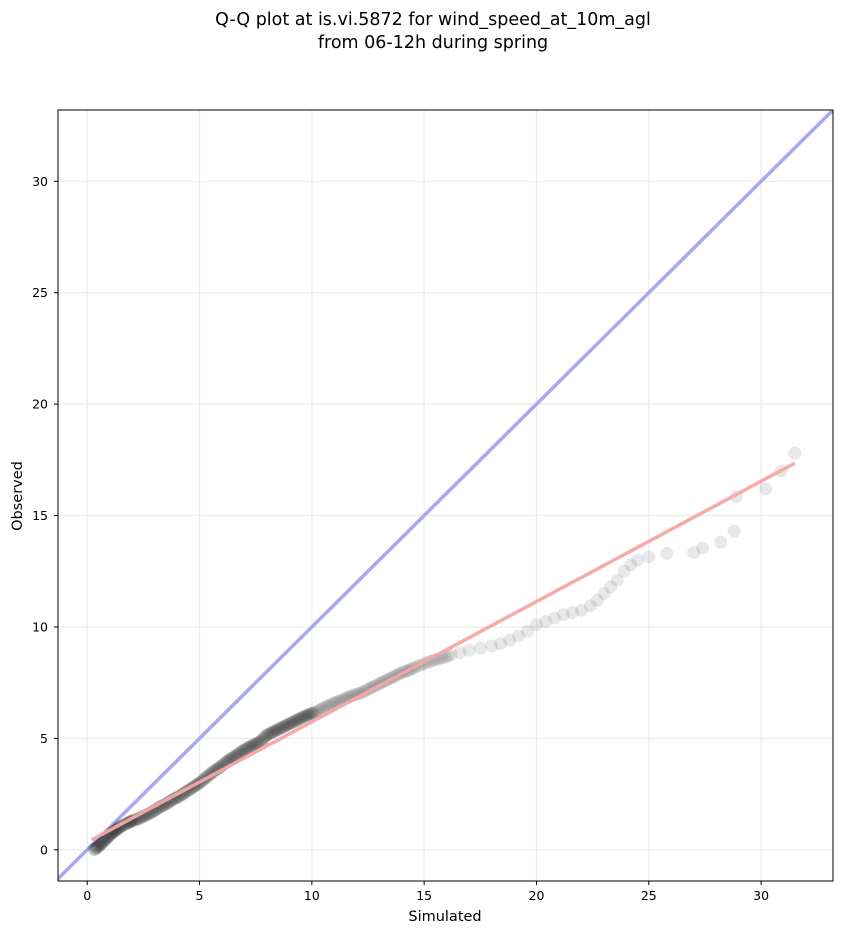  Describe the element at coordinates (40, 626) in the screenshot. I see `y-tick-label: 10` at that location.